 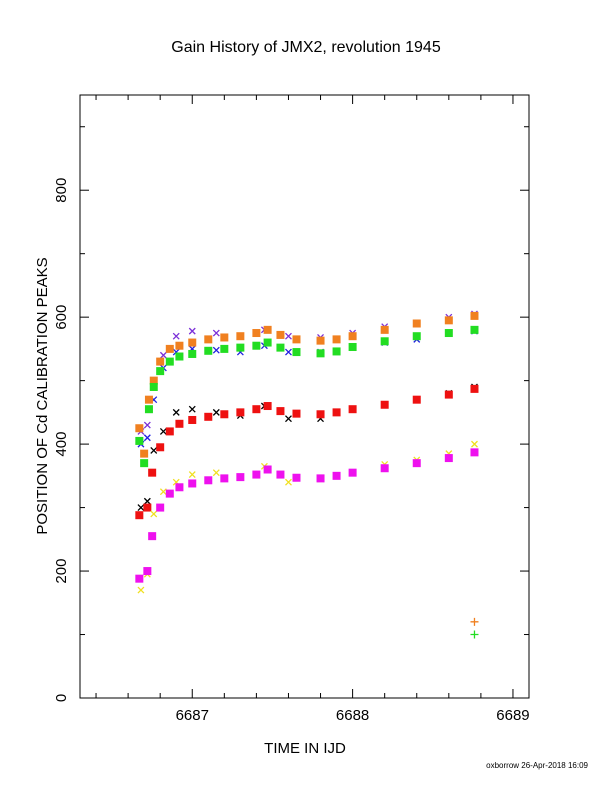 What do you see at coordinates (61, 571) in the screenshot?
I see `y-tick-label: 200` at bounding box center [61, 571].